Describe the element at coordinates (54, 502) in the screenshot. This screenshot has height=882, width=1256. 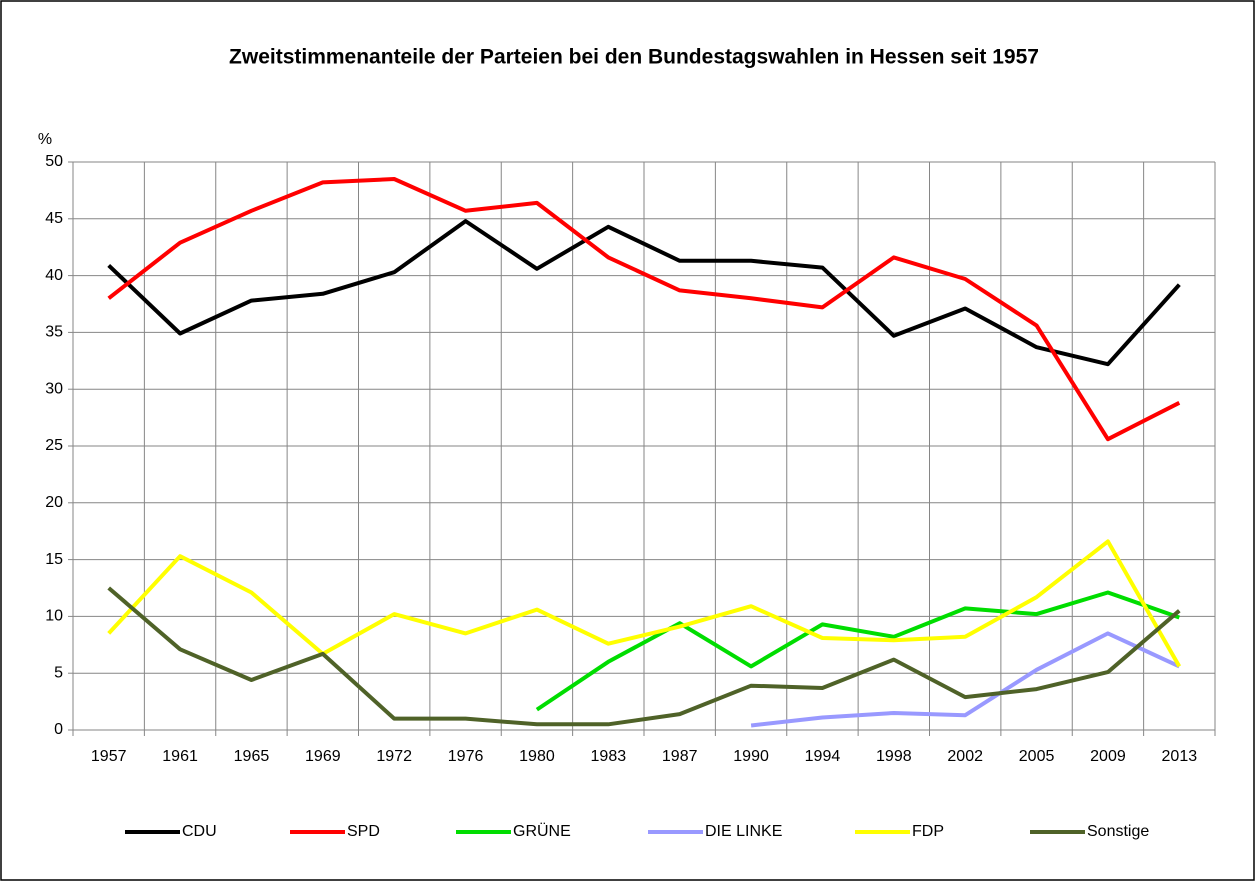
I see `y-tick-label: 20` at that location.